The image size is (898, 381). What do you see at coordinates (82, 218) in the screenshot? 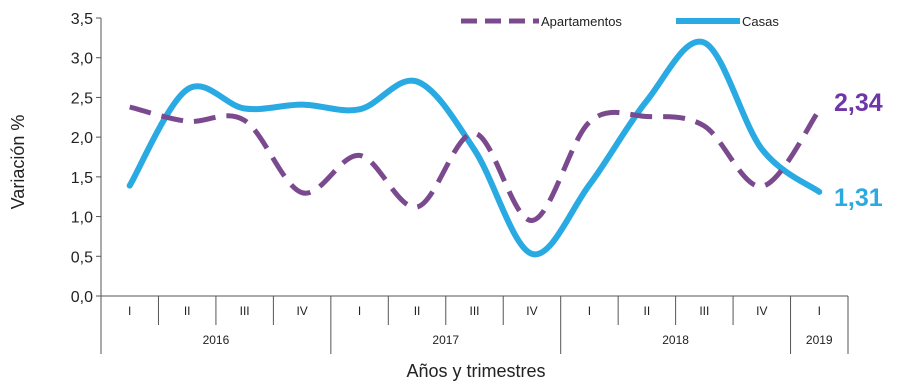
I see `y-tick-label: 1,0` at bounding box center [82, 218].